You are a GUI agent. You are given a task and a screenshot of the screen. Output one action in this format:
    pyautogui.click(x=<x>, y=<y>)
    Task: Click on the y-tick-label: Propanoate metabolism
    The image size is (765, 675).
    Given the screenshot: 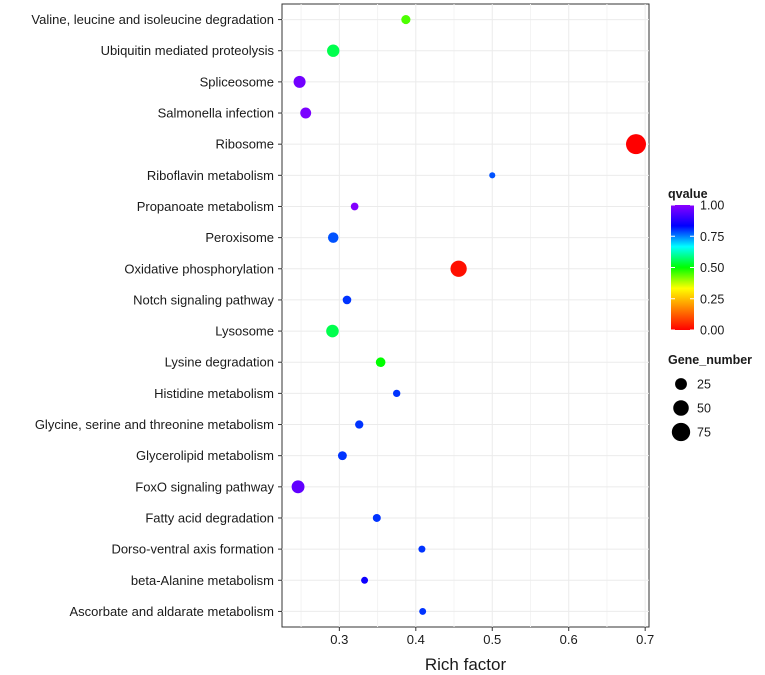 What is the action you would take?
    pyautogui.click(x=205, y=206)
    